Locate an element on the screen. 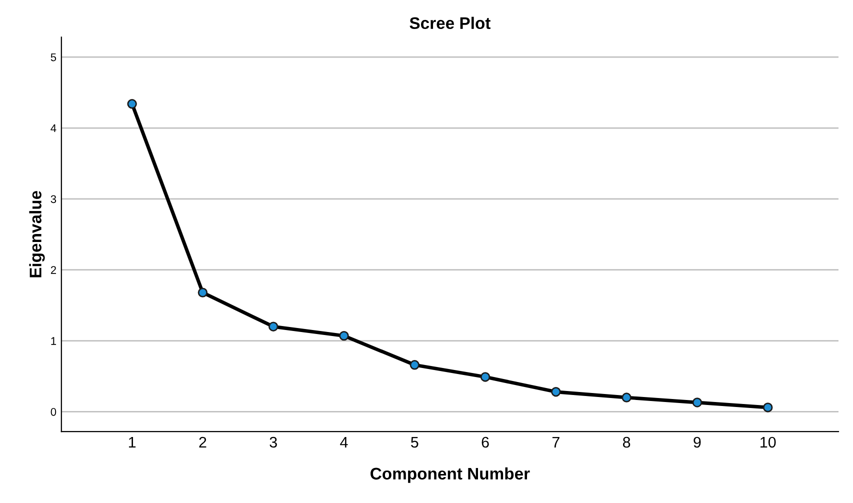 Image resolution: width=853 pixels, height=503 pixels. x-tick-label: 4 is located at coordinates (344, 442).